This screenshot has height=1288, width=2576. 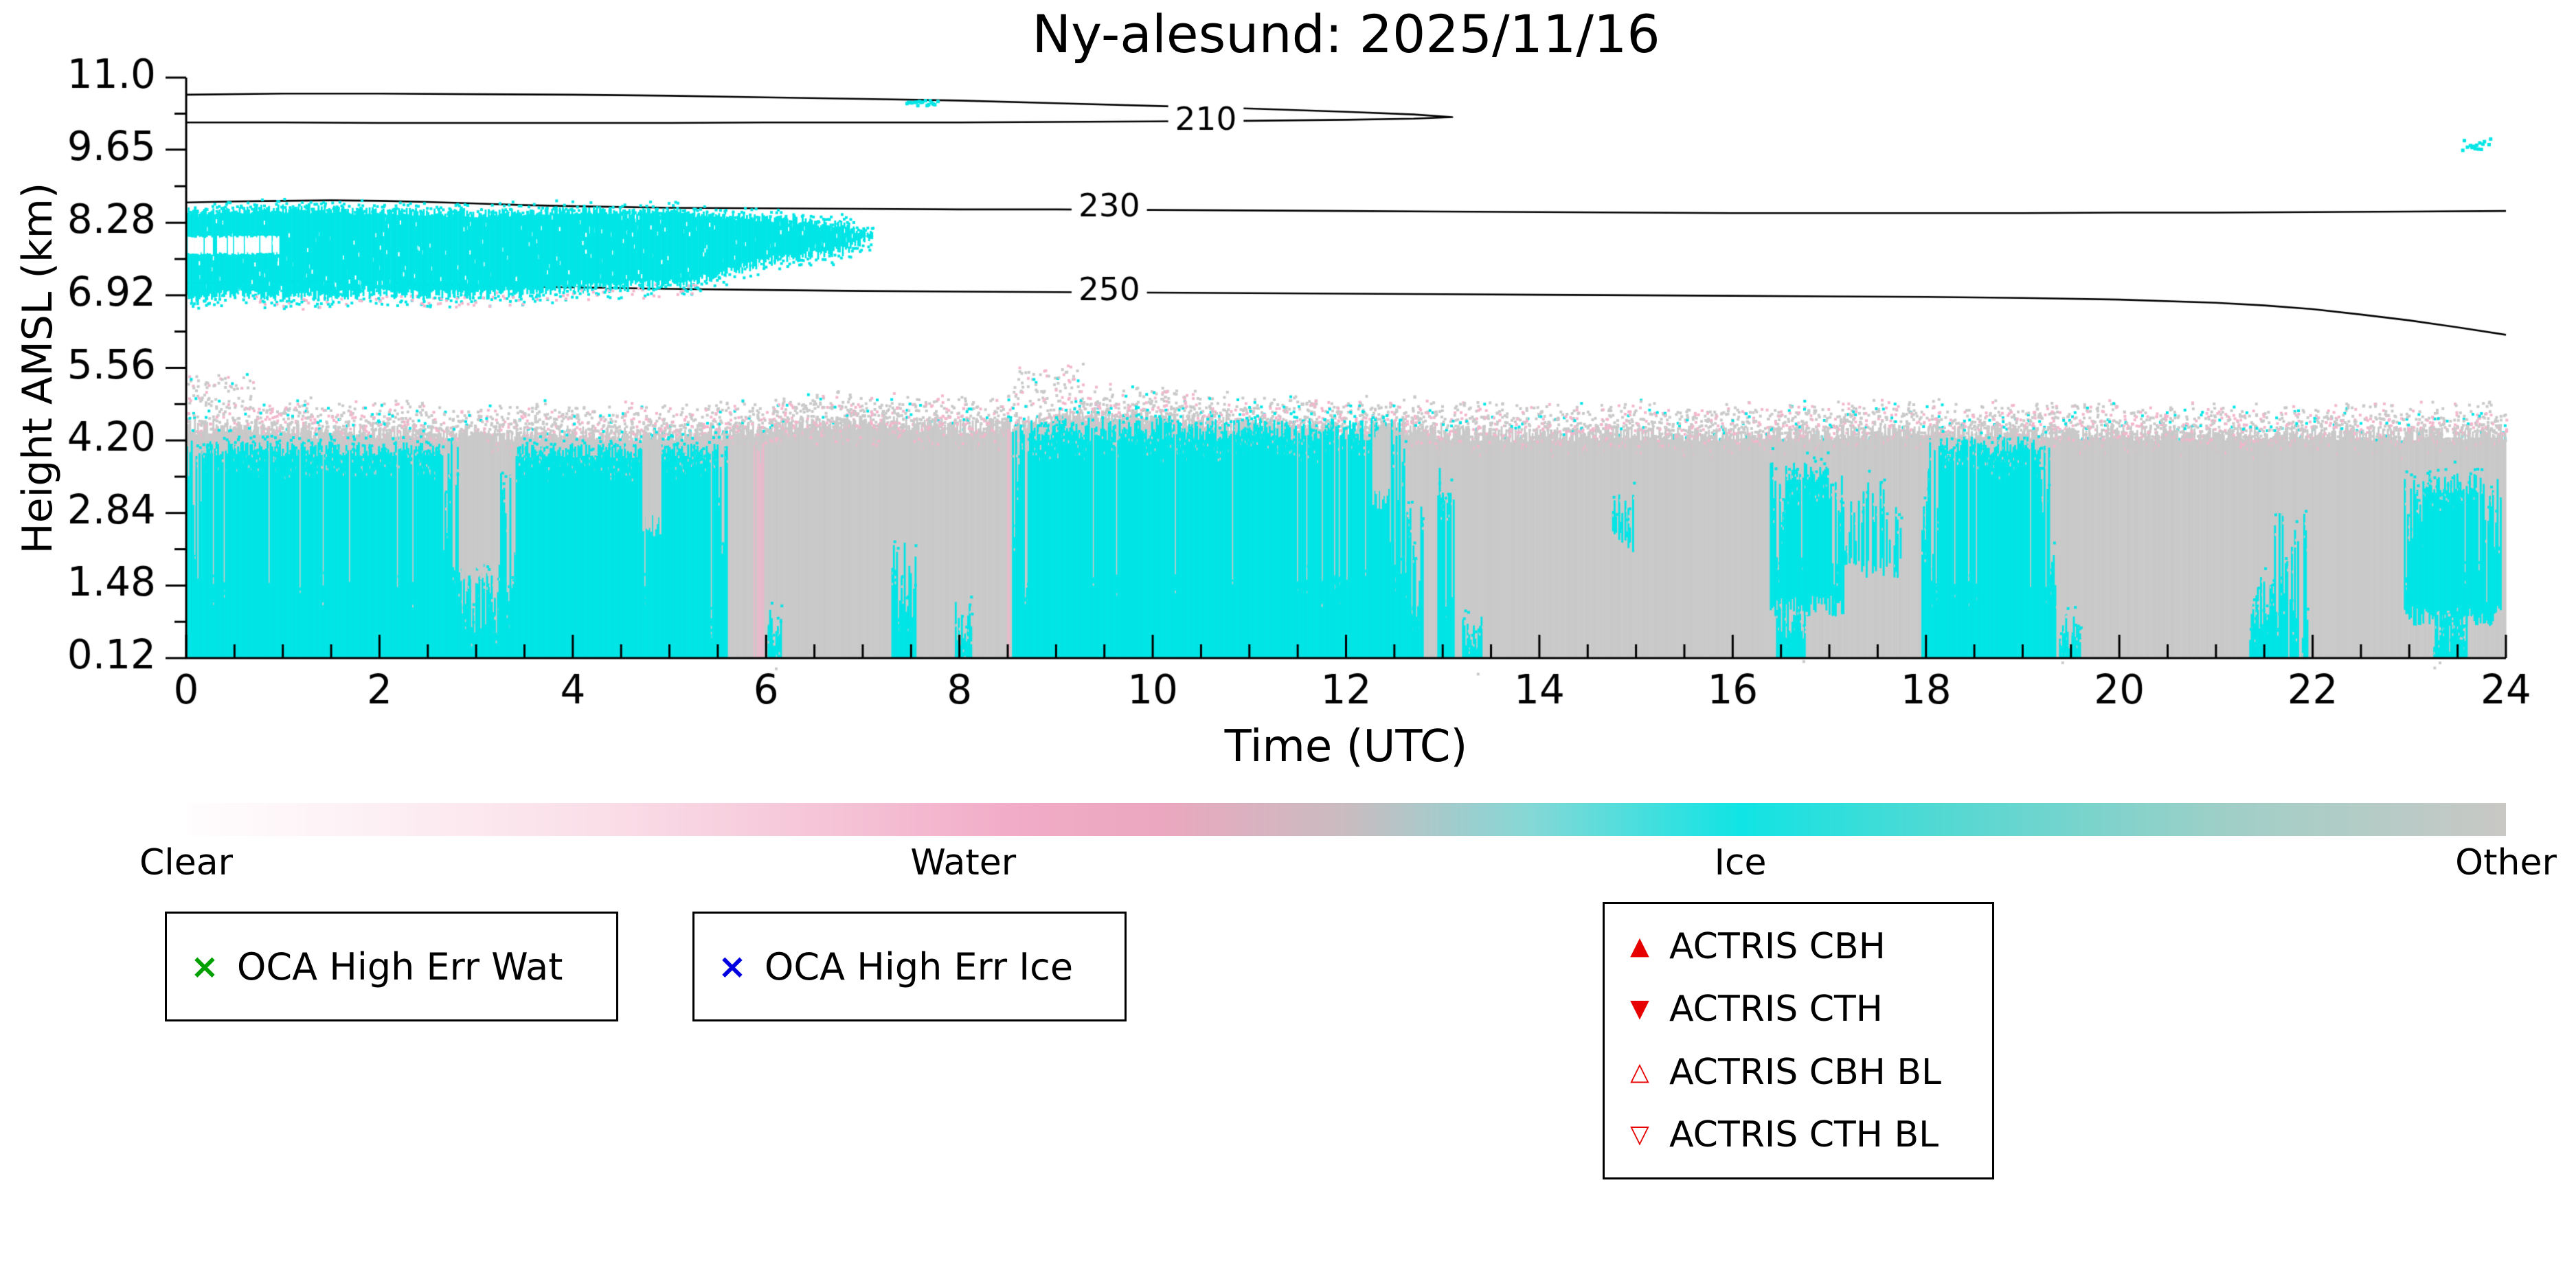 I want to click on legend-row-actris-cth: ▼ ACTRIS CTH, so click(x=1808, y=1009).